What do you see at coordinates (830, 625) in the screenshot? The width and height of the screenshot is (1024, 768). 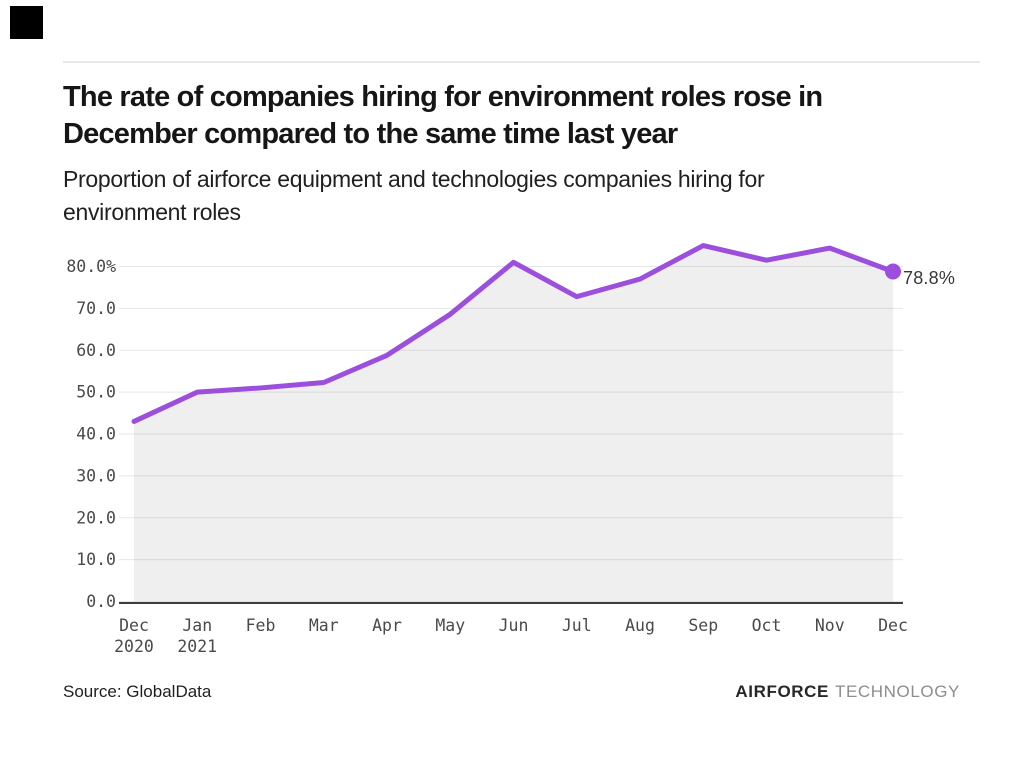 I see `x-tick-label: Nov` at bounding box center [830, 625].